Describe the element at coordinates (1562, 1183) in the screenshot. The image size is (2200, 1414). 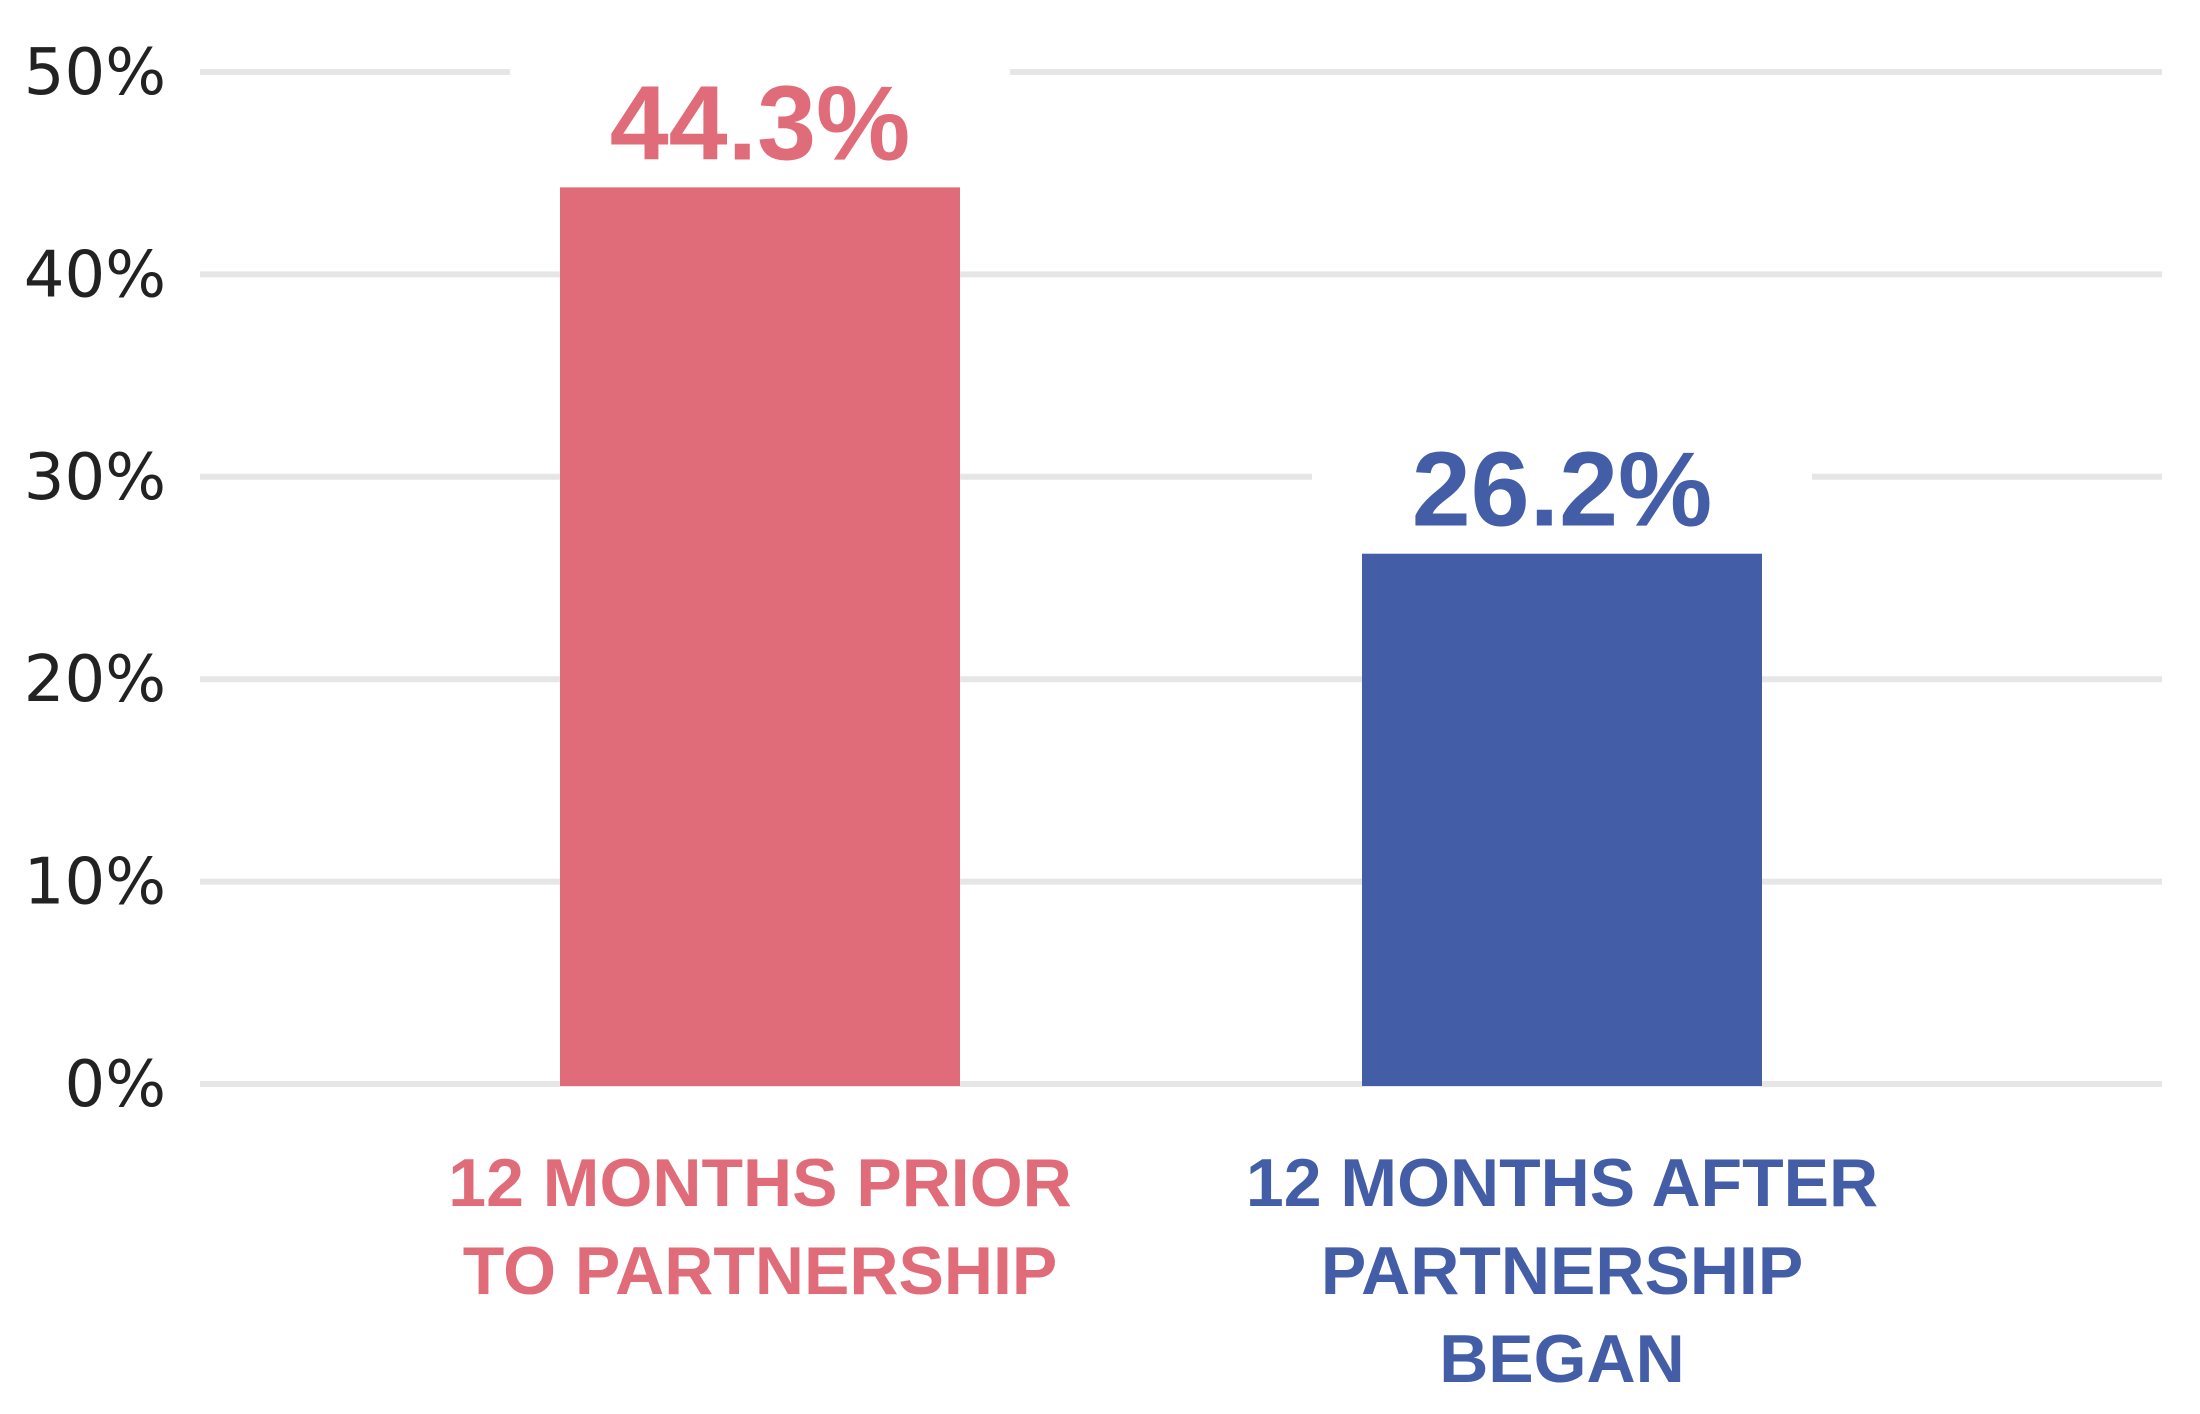
I see `category-label-line: 12 MONTHS AFTER` at that location.